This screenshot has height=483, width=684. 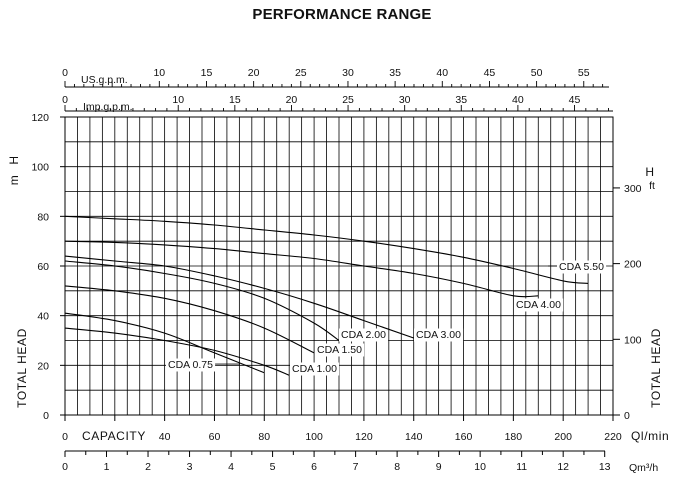 I want to click on usgpm-tick-label: 0, so click(x=65, y=73).